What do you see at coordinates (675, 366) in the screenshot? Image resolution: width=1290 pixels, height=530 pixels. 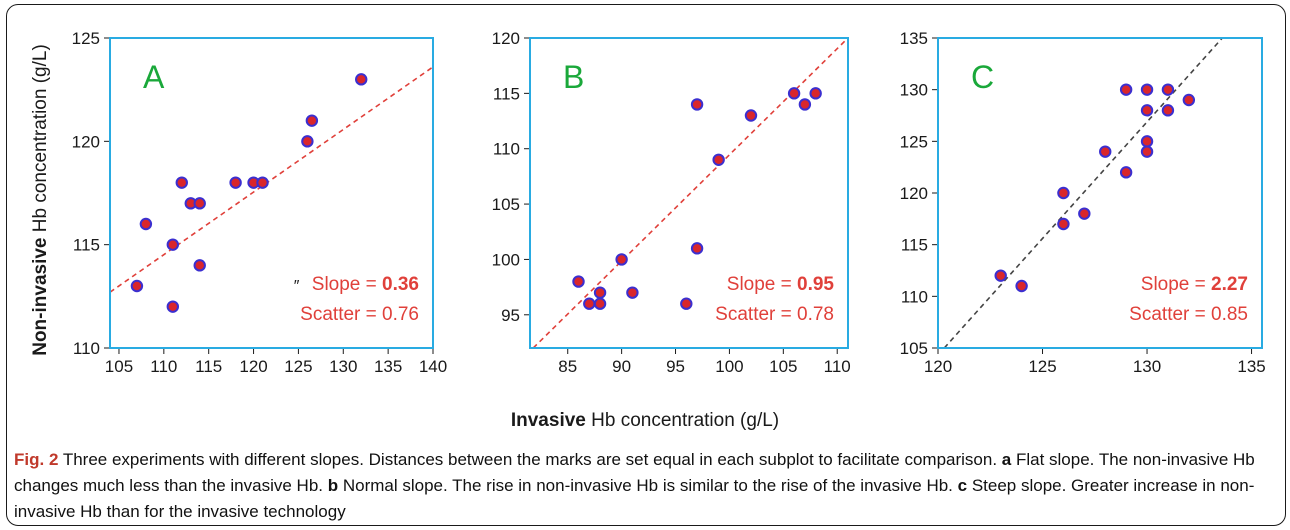 I see `x-tick-label: 95` at bounding box center [675, 366].